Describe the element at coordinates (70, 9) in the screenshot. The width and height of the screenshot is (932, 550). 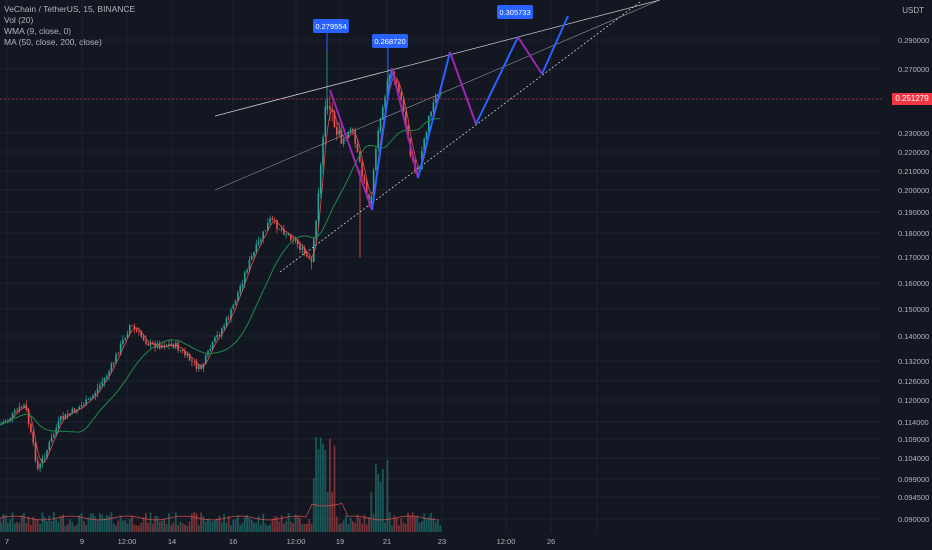
I see `legend-symbol: VeChain / TetherUS, 15, BINANCE` at that location.